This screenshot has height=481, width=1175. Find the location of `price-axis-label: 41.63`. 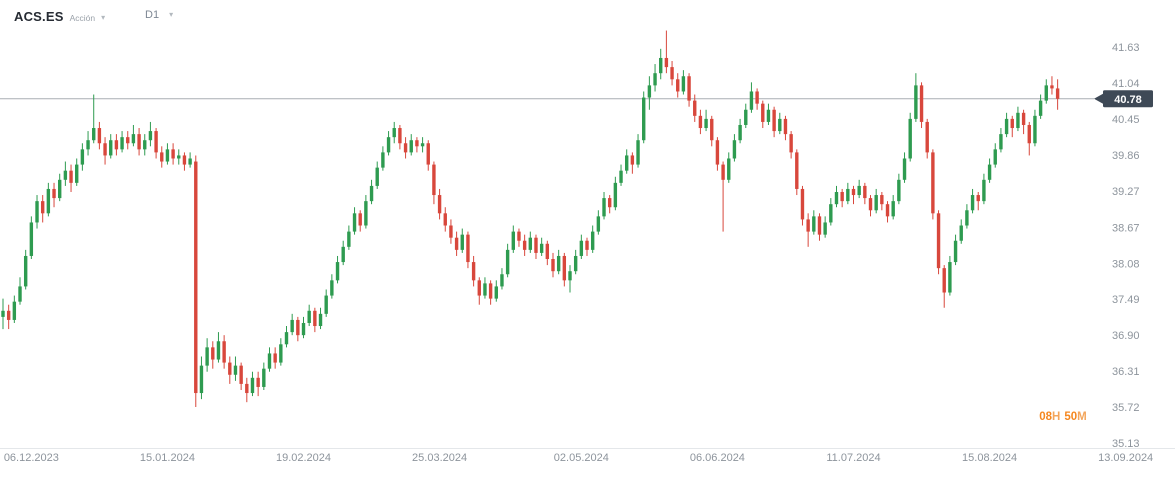

price-axis-label: 41.63 is located at coordinates (1126, 48).